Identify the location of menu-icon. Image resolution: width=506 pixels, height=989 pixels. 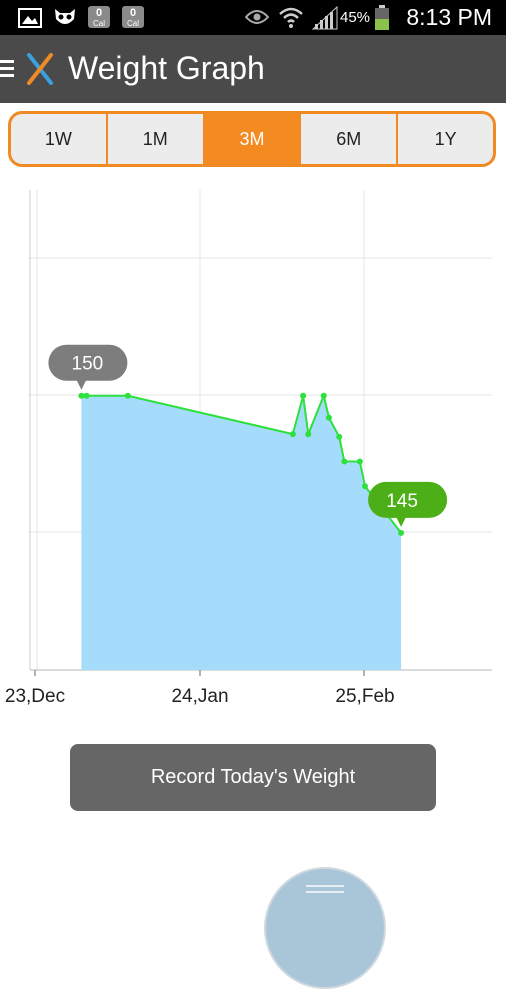
(7, 68).